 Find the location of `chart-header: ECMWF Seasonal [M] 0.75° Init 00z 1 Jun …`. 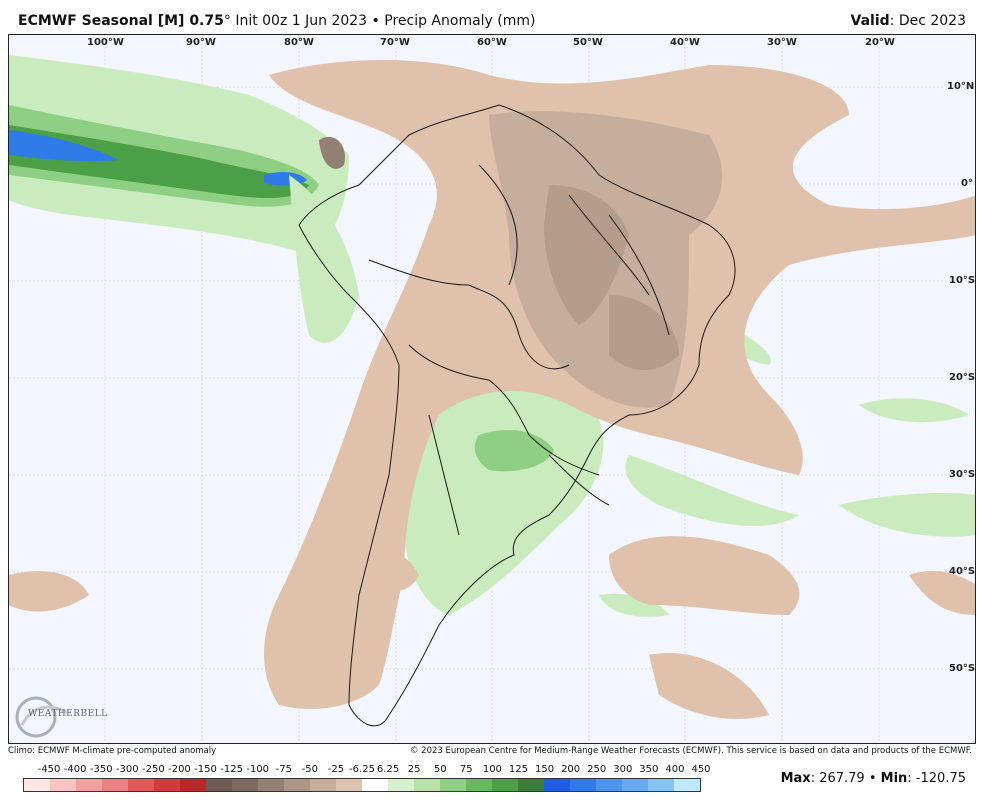

chart-header: ECMWF Seasonal [M] 0.75° Init 00z 1 Jun … is located at coordinates (492, 17).